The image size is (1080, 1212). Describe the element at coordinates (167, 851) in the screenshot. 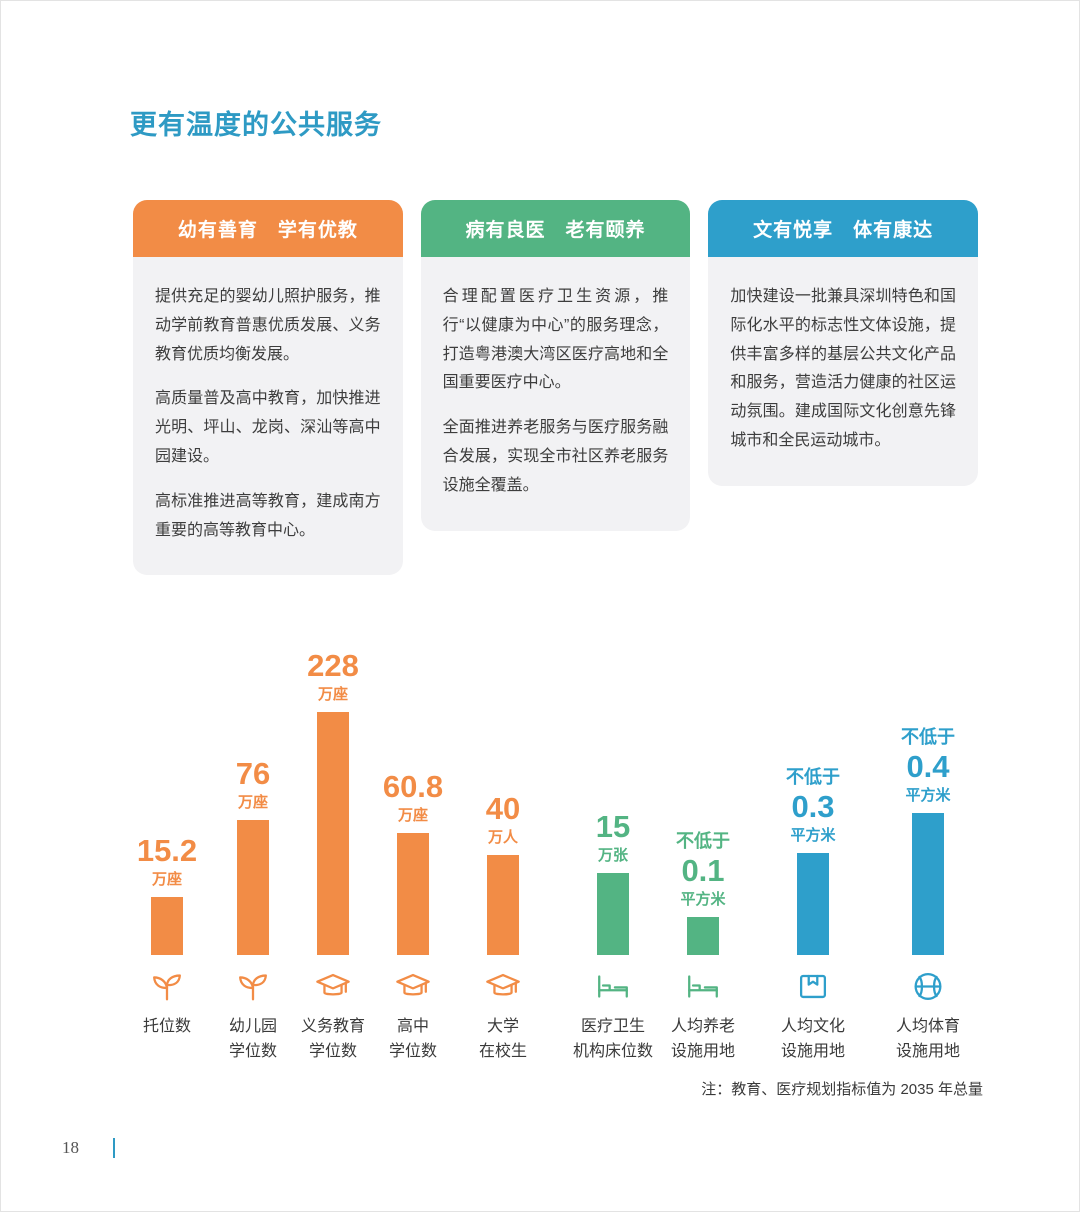

I see `bar-value: 15.2` at that location.